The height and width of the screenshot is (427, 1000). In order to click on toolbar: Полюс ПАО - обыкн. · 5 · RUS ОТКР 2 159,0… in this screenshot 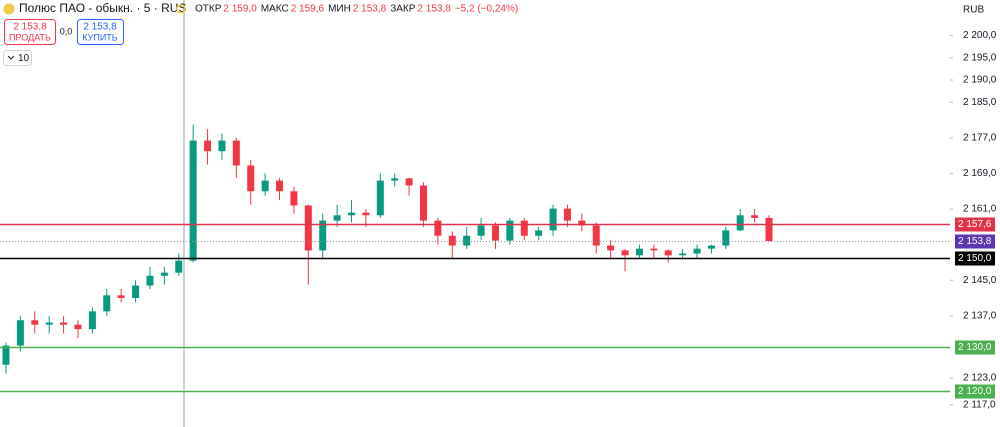, I will do `click(493, 33)`.